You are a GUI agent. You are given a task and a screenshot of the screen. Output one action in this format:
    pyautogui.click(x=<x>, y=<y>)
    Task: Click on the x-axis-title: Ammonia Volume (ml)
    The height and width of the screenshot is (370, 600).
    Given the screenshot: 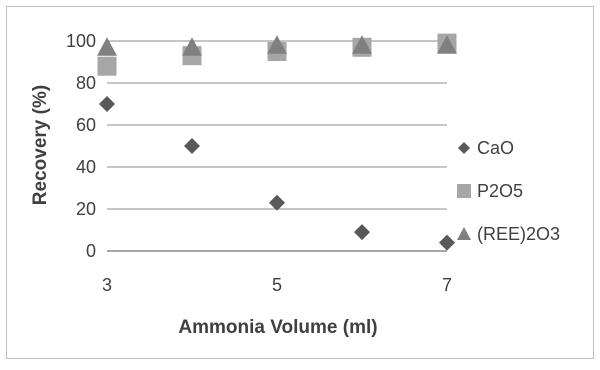 What is the action you would take?
    pyautogui.click(x=277, y=327)
    